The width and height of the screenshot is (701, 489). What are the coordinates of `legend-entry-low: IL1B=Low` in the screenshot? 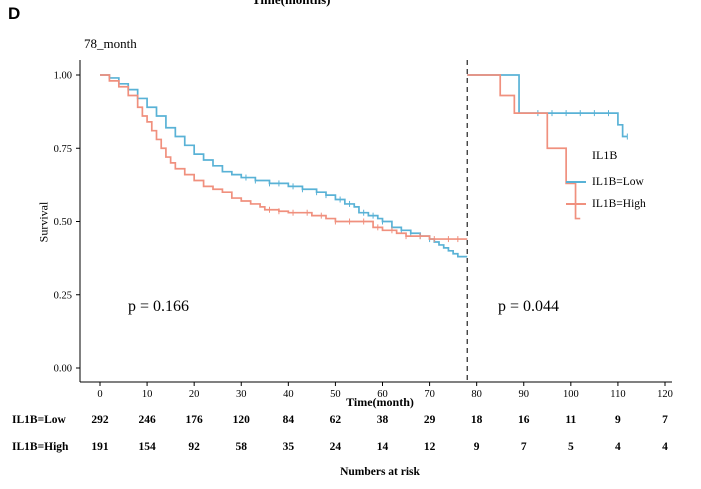 It's located at (631, 182).